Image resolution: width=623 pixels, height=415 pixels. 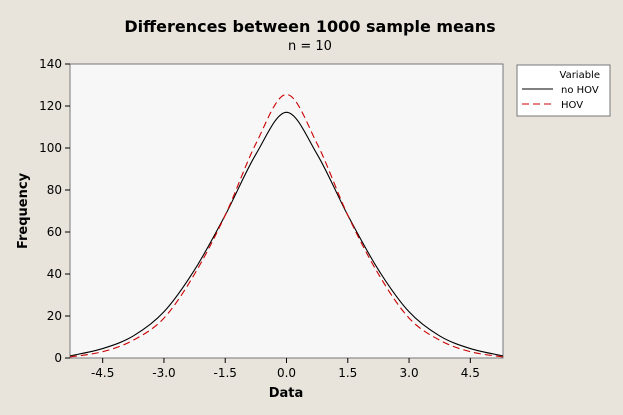 What do you see at coordinates (470, 373) in the screenshot?
I see `x-tick-label: 4.5` at bounding box center [470, 373].